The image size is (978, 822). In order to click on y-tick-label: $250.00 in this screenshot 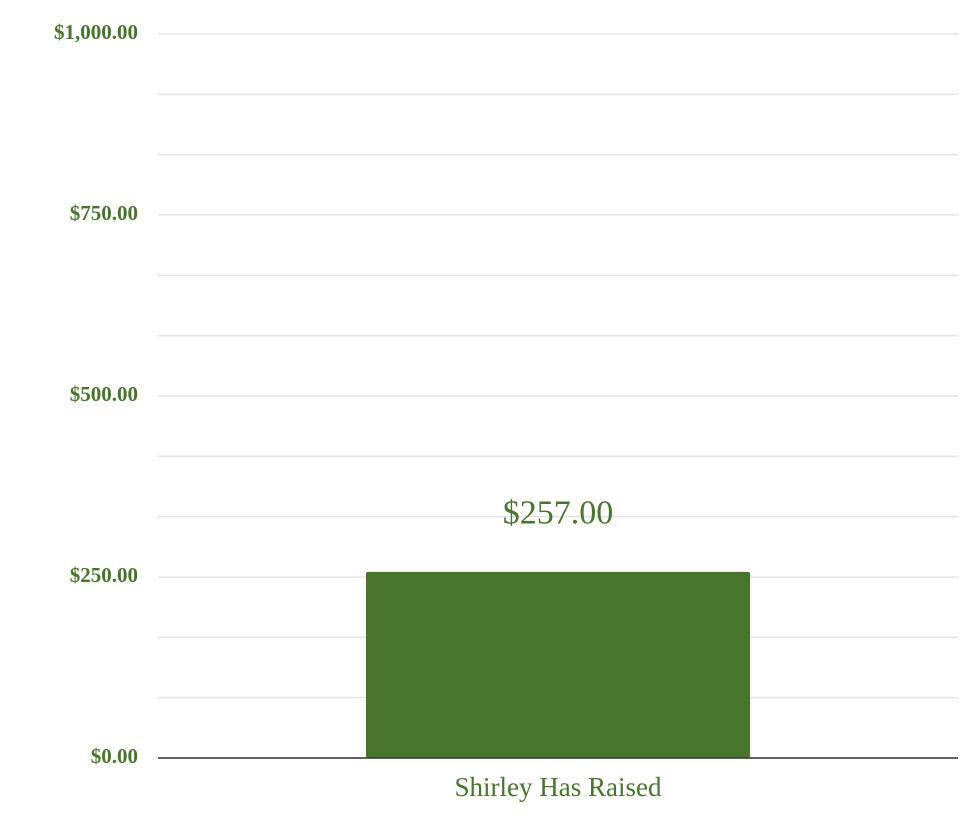, I will do `click(104, 575)`.